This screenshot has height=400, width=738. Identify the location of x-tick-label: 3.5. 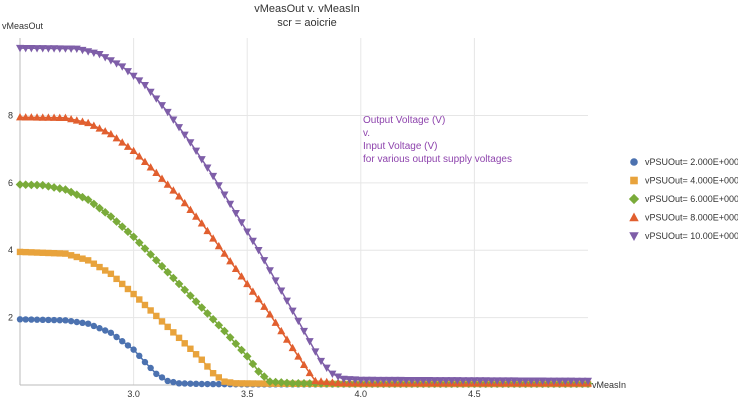
(247, 394).